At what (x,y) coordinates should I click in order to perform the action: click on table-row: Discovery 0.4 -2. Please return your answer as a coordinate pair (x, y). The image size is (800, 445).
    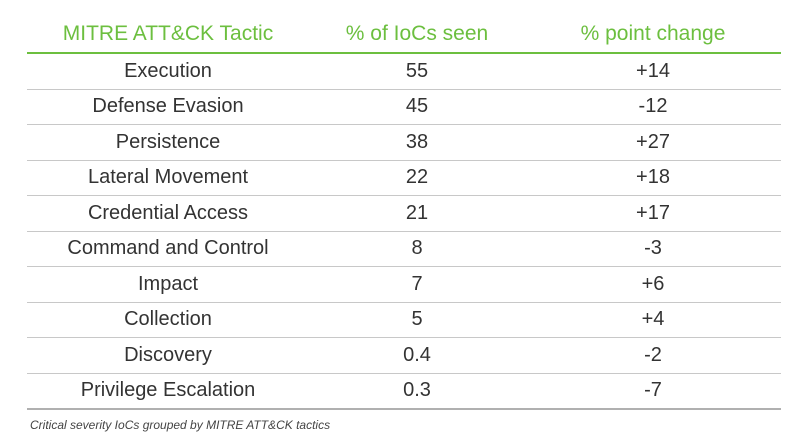
    Looking at the image, I should click on (404, 355).